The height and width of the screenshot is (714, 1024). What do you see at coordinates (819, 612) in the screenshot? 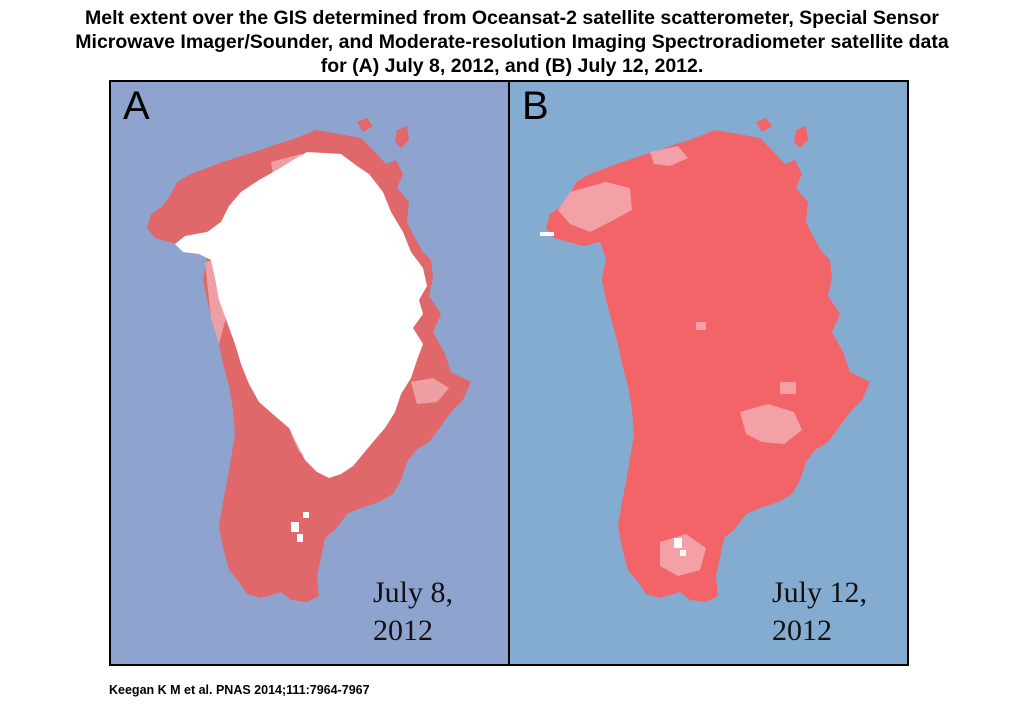
I see `panel-date-b: July 12, 2012` at bounding box center [819, 612].